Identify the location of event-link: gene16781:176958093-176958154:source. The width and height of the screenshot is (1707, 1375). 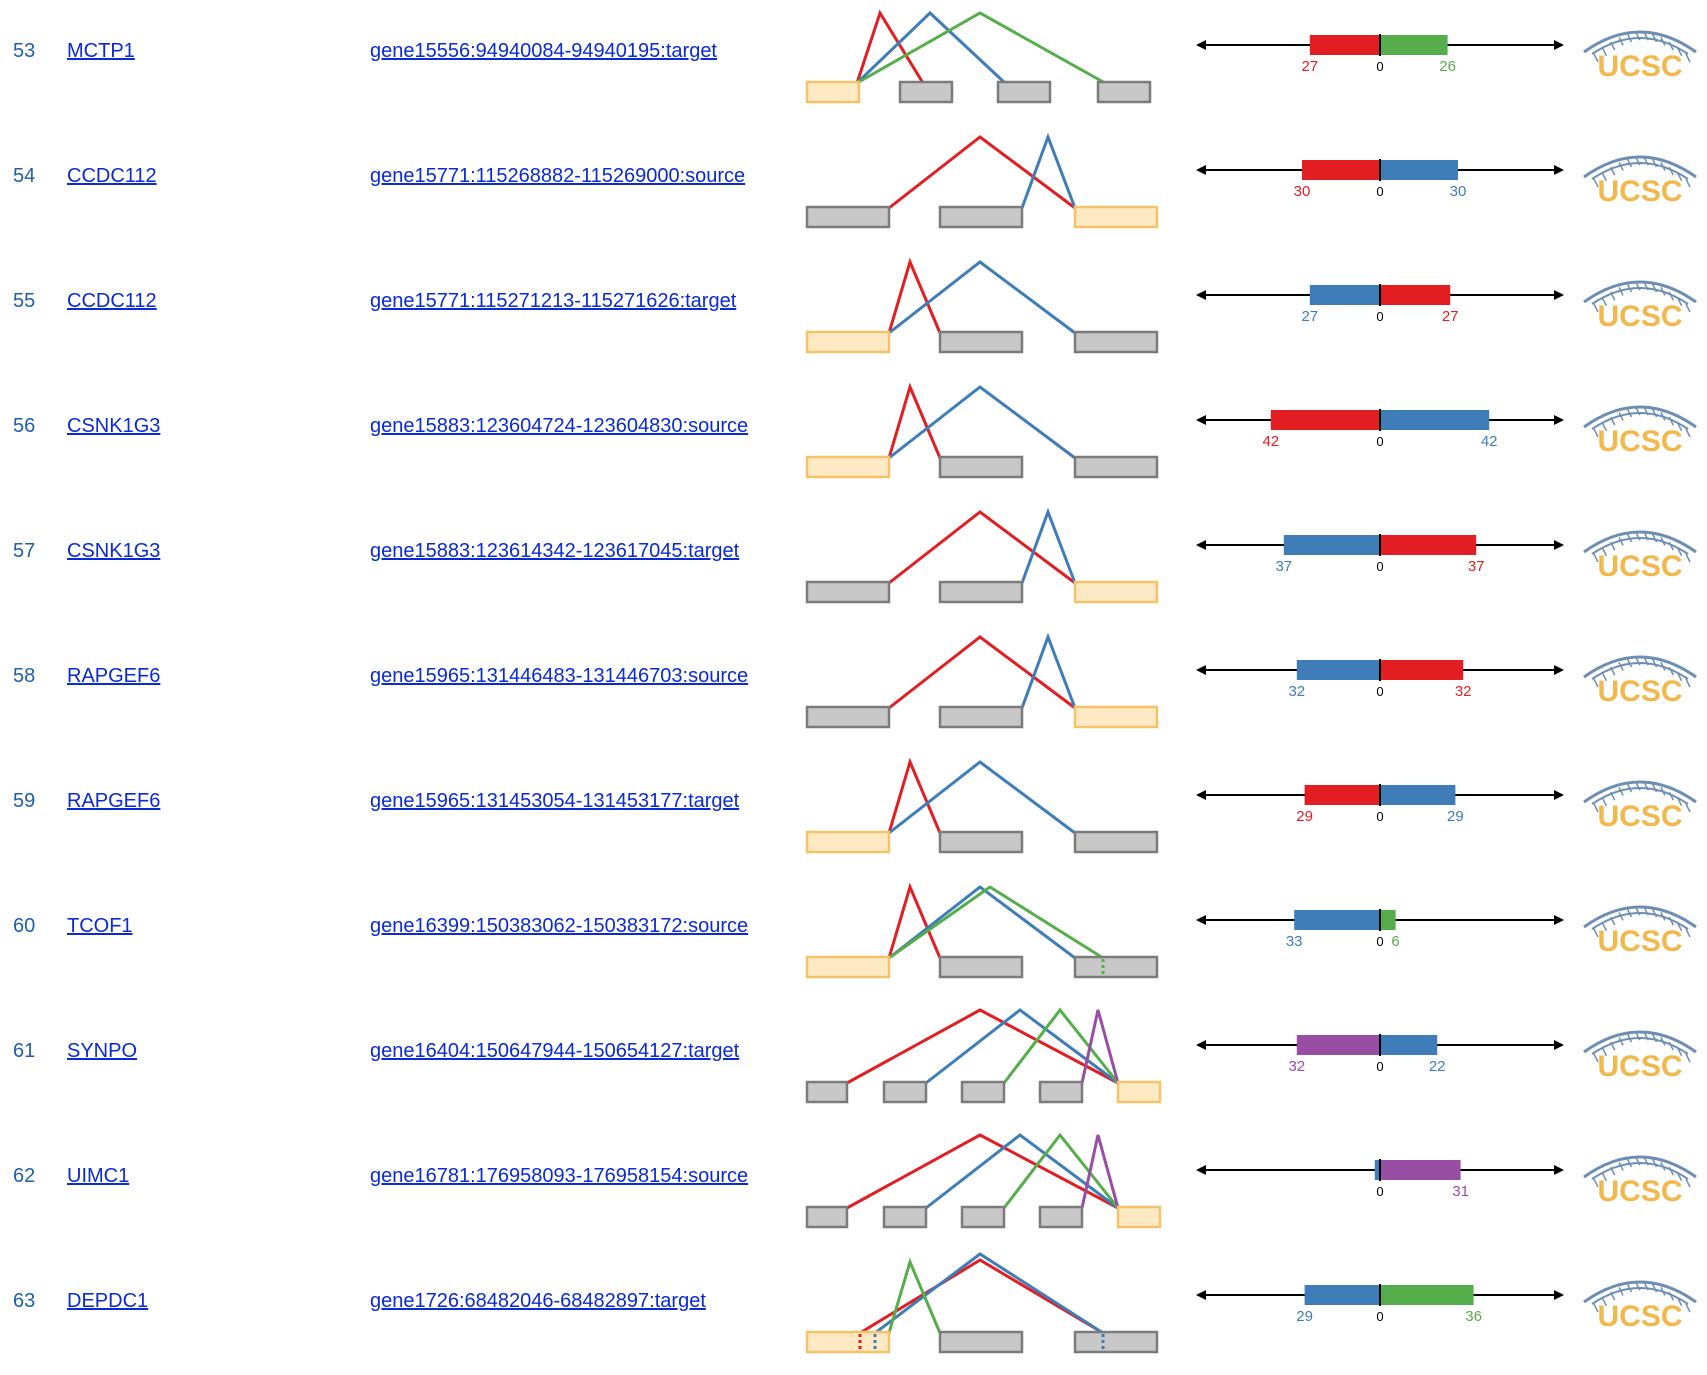
(559, 1176).